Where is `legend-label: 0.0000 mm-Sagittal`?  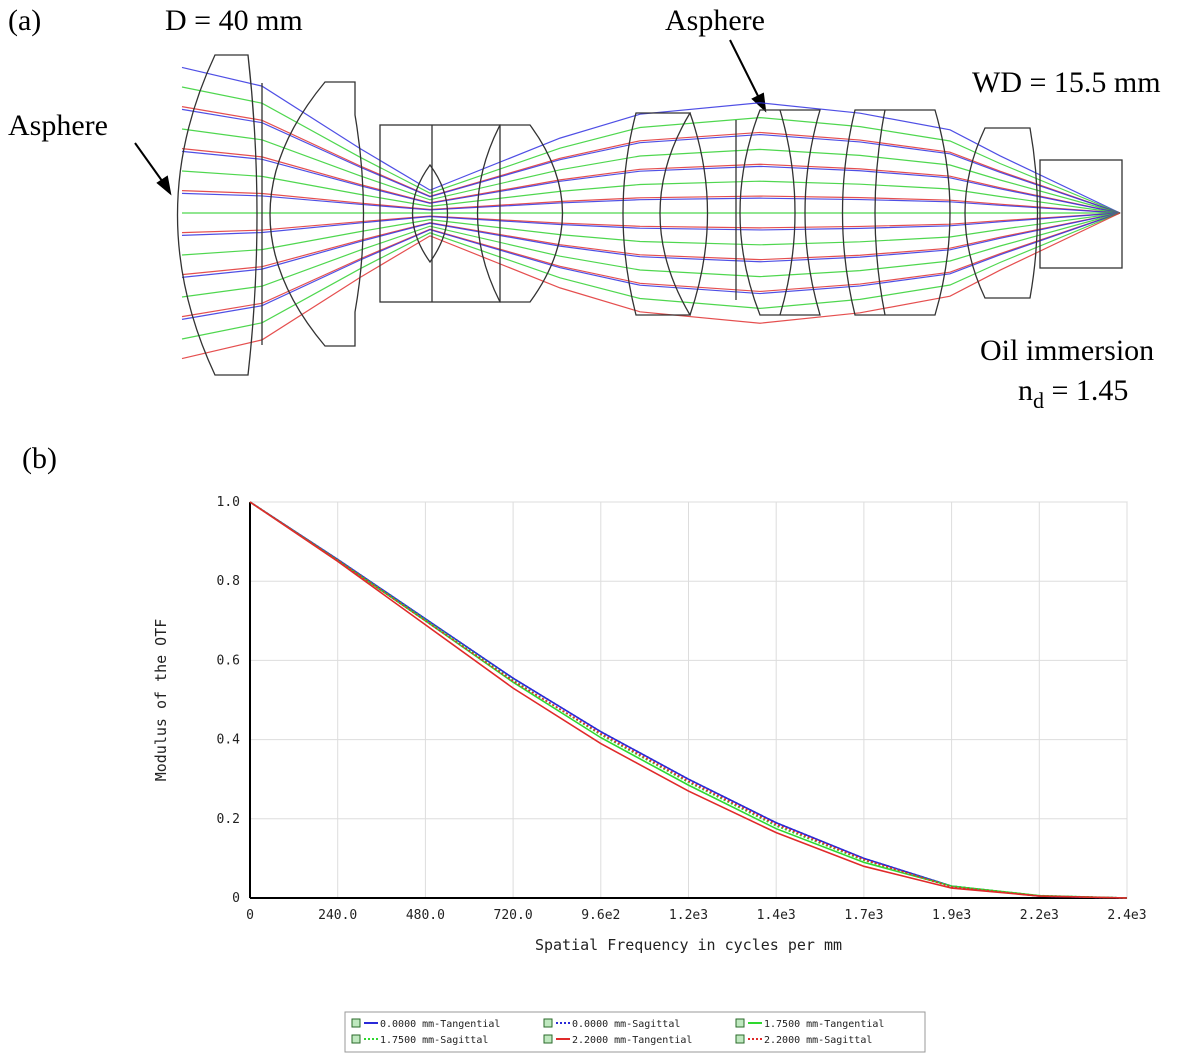 legend-label: 0.0000 mm-Sagittal is located at coordinates (626, 1024).